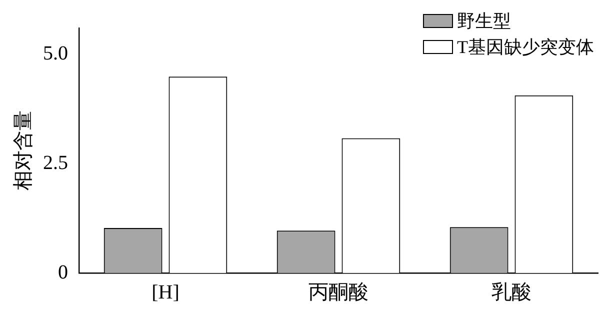 This screenshot has width=616, height=321. What do you see at coordinates (166, 292) in the screenshot?
I see `x-tick-label: [H]` at bounding box center [166, 292].